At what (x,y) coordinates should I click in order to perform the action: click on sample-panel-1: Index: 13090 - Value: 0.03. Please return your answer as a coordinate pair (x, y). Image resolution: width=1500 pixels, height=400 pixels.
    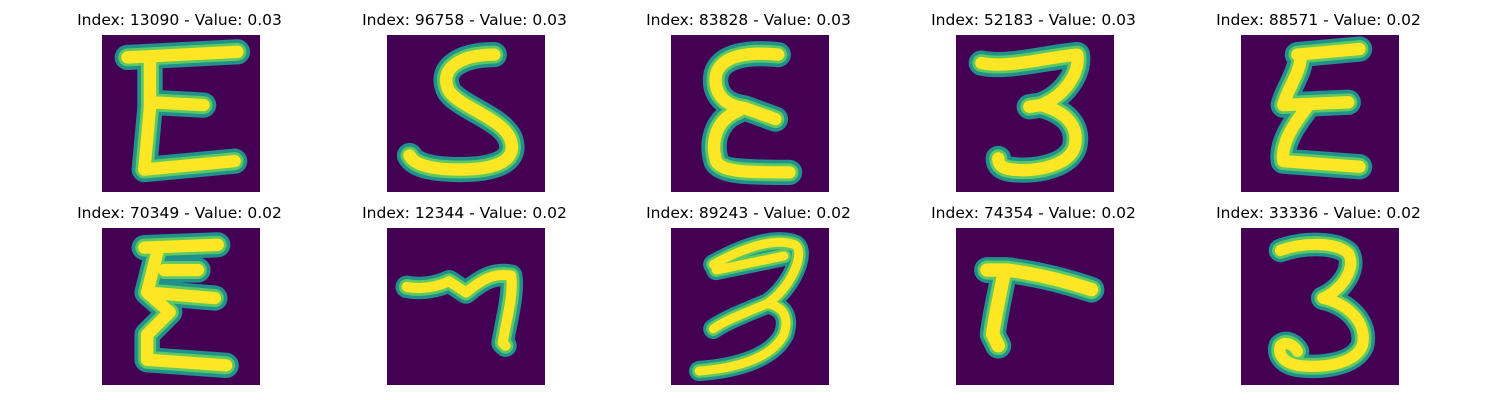
    Looking at the image, I should click on (179, 95).